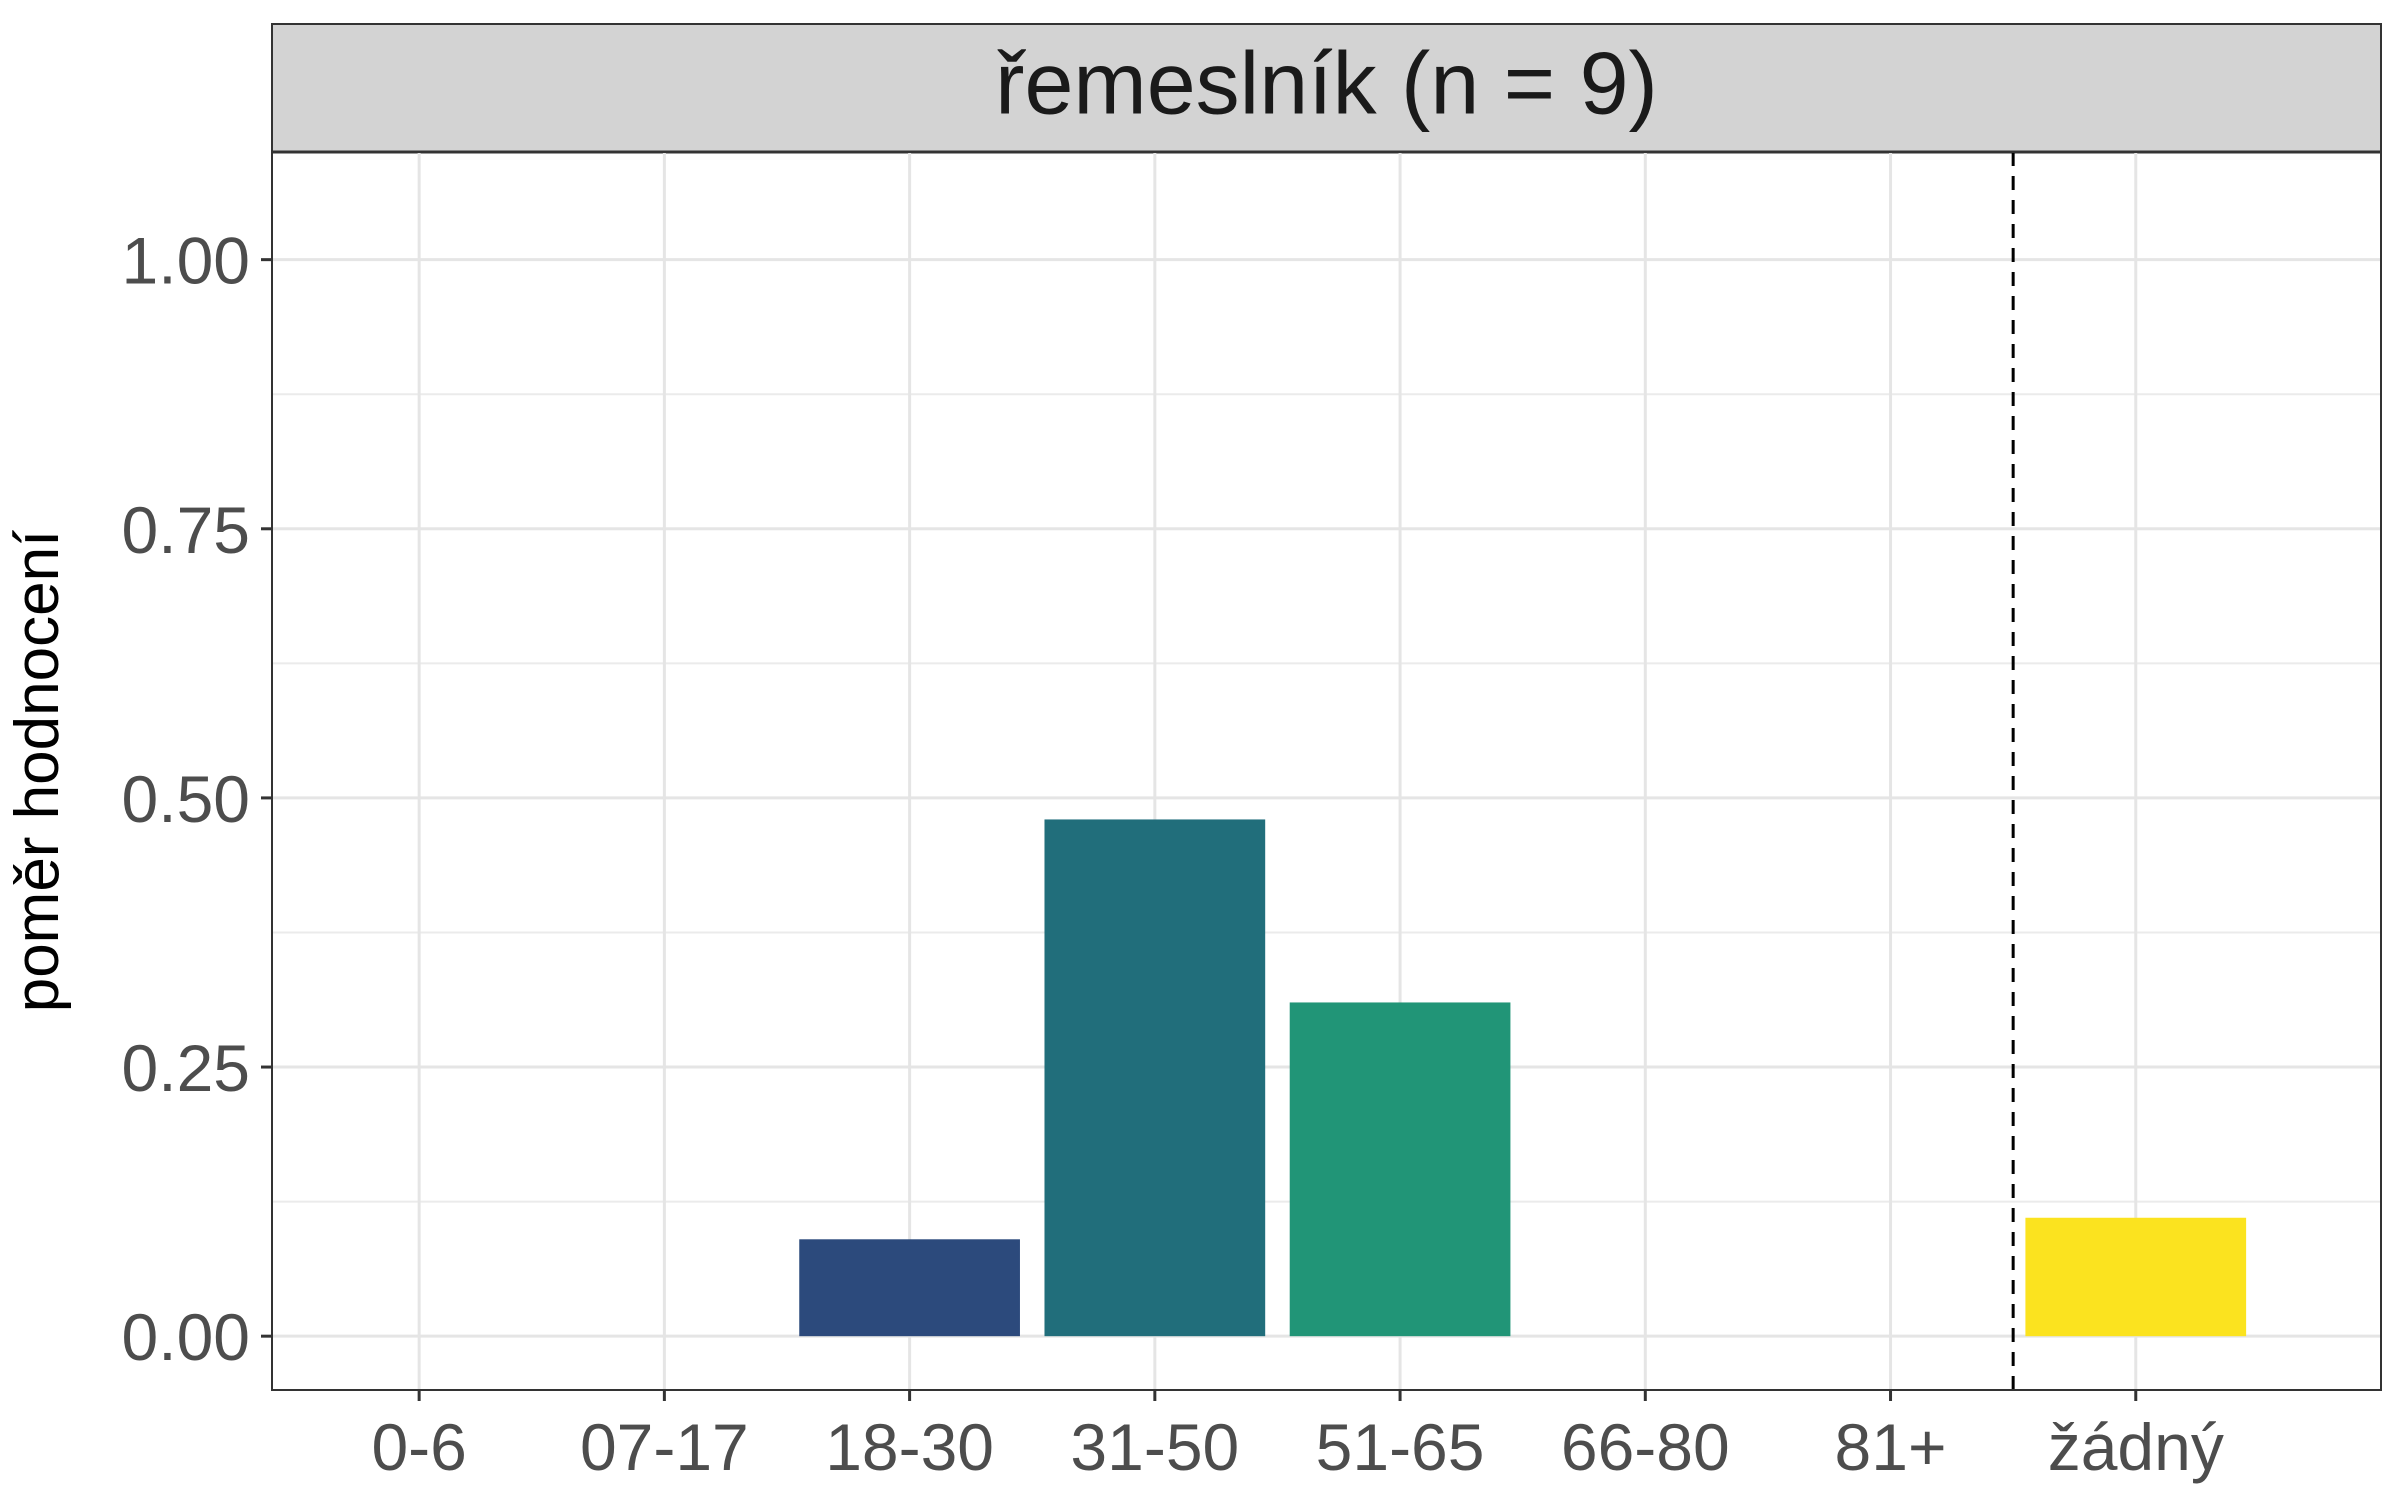 The height and width of the screenshot is (1500, 2400). What do you see at coordinates (1891, 1447) in the screenshot?
I see `x-tick-label: 81+` at bounding box center [1891, 1447].